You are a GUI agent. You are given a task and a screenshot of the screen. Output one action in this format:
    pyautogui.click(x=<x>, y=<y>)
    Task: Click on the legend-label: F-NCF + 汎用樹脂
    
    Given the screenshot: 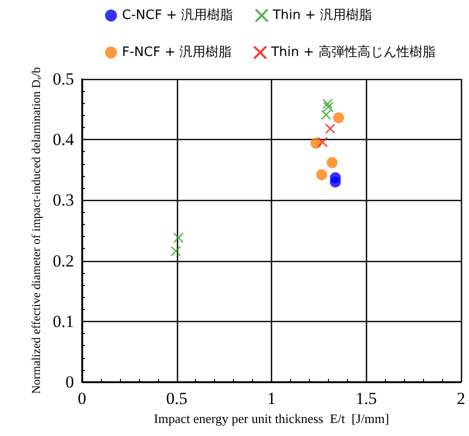 What is the action you would take?
    pyautogui.click(x=177, y=52)
    